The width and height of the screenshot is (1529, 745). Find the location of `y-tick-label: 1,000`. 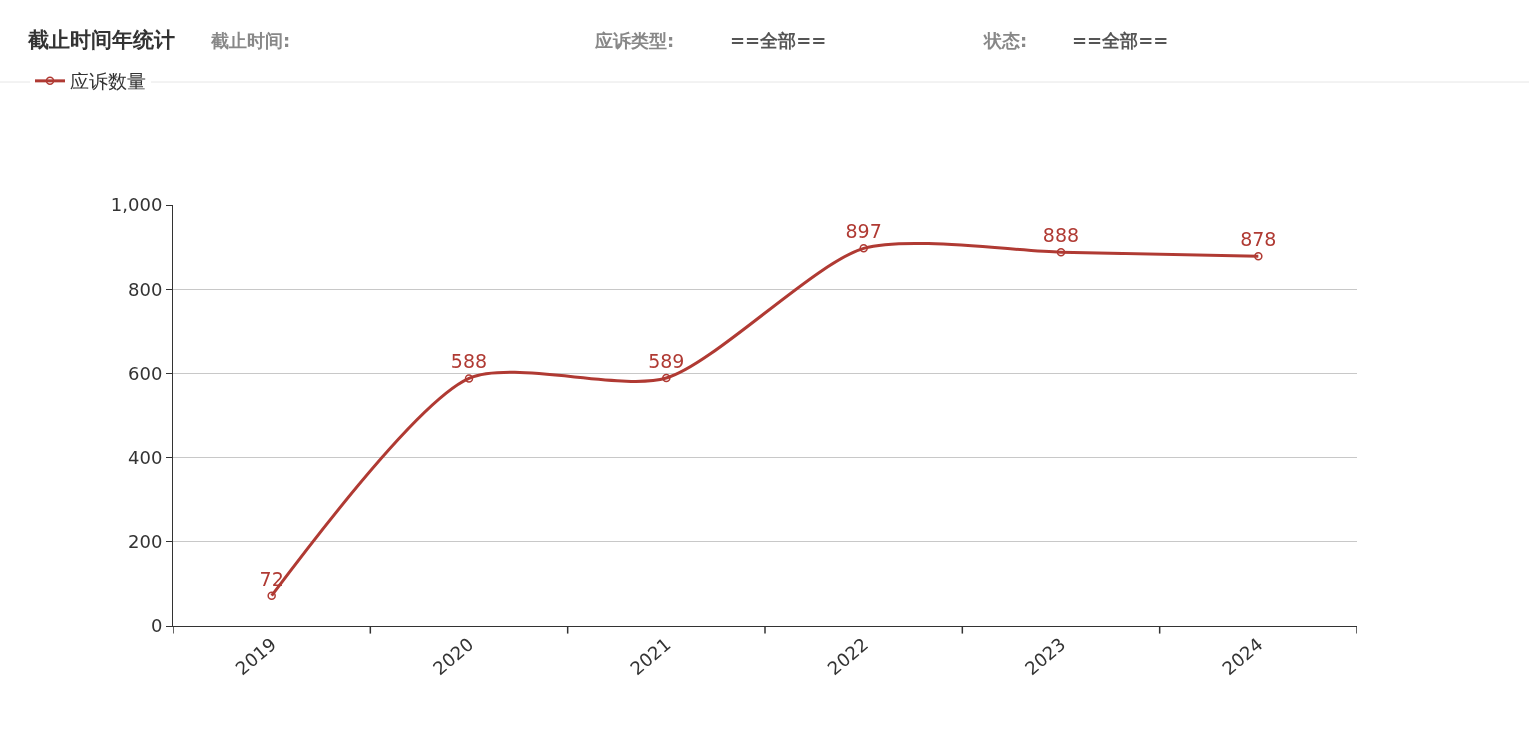

y-tick-label: 1,000 is located at coordinates (136, 205).